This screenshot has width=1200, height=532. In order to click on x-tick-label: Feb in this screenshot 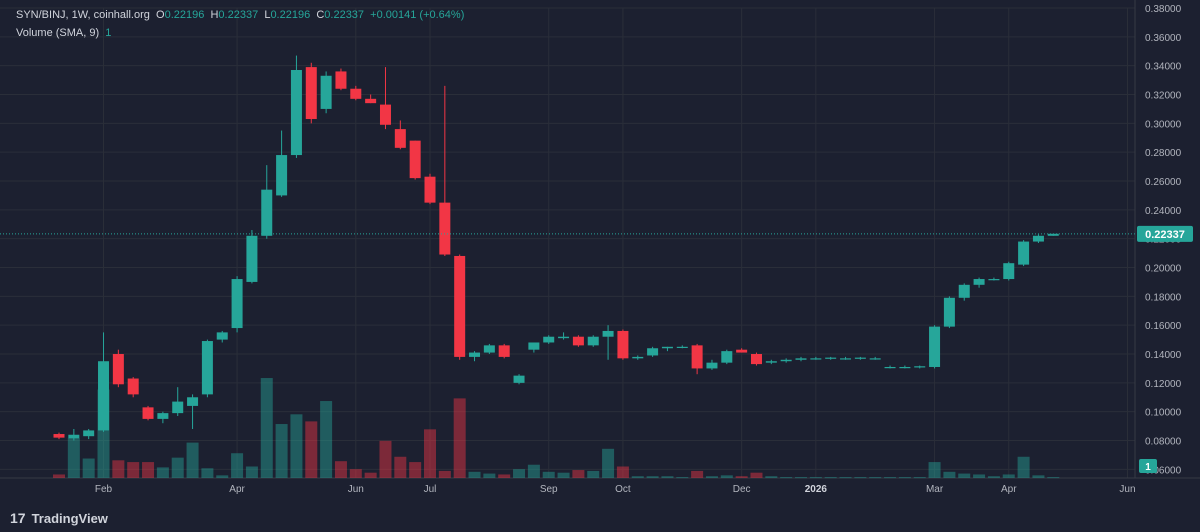, I will do `click(104, 489)`.